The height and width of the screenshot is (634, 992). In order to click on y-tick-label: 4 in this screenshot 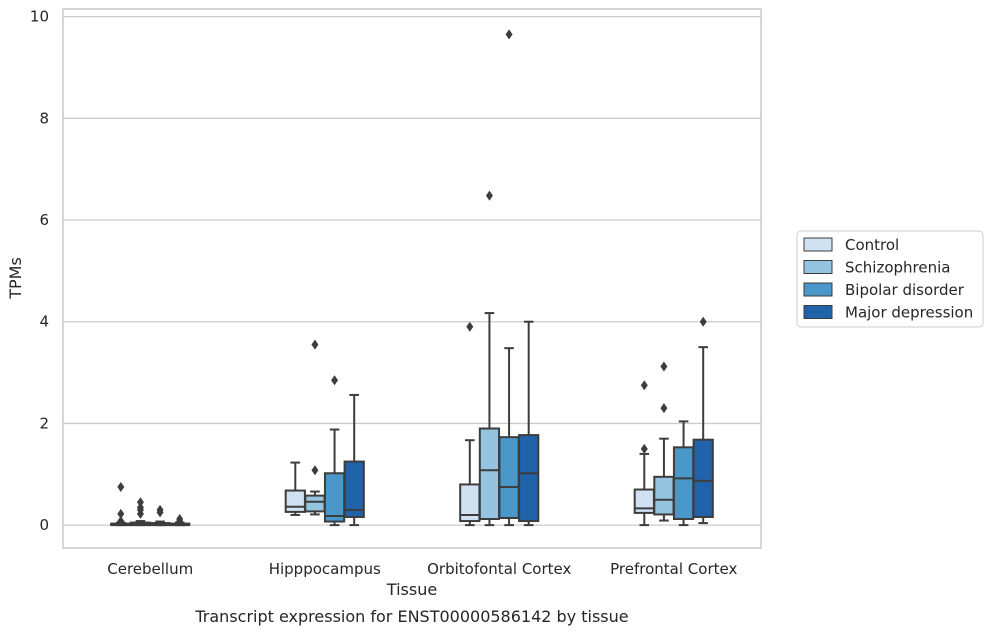, I will do `click(44, 322)`.